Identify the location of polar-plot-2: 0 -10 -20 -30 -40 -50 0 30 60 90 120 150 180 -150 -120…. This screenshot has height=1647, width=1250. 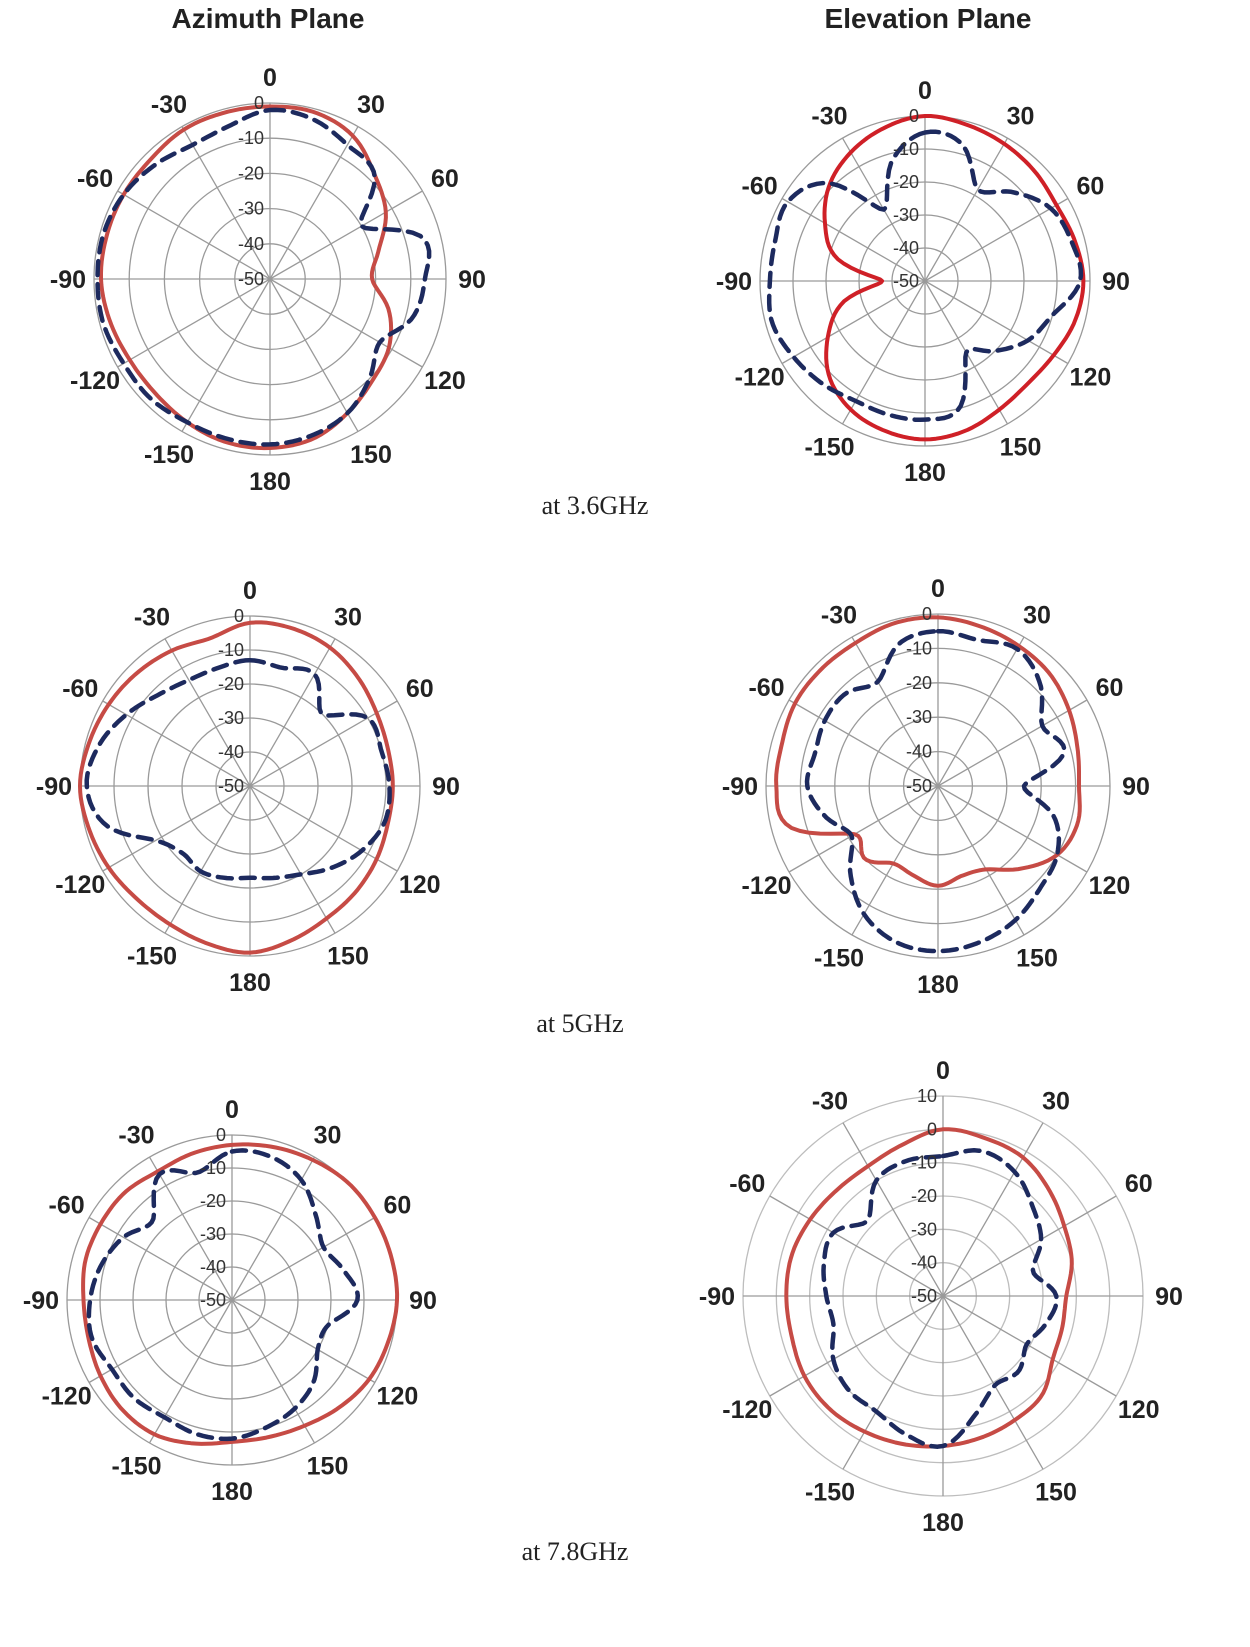
(923, 282).